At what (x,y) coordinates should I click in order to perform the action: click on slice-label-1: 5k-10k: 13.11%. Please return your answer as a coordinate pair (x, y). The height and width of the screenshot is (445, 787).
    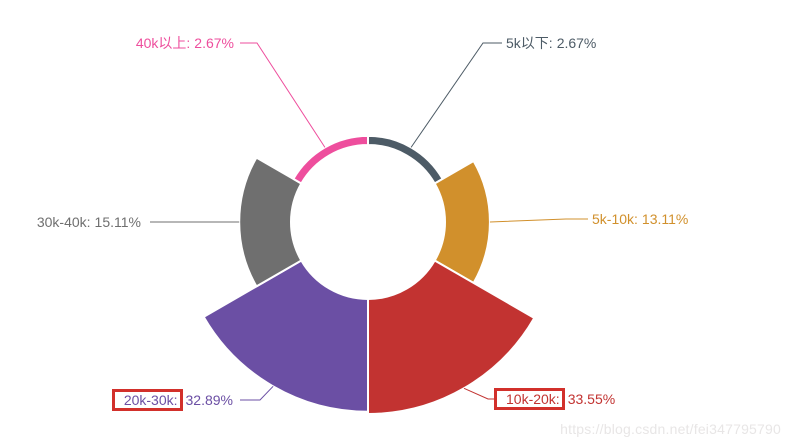
    Looking at the image, I should click on (640, 219).